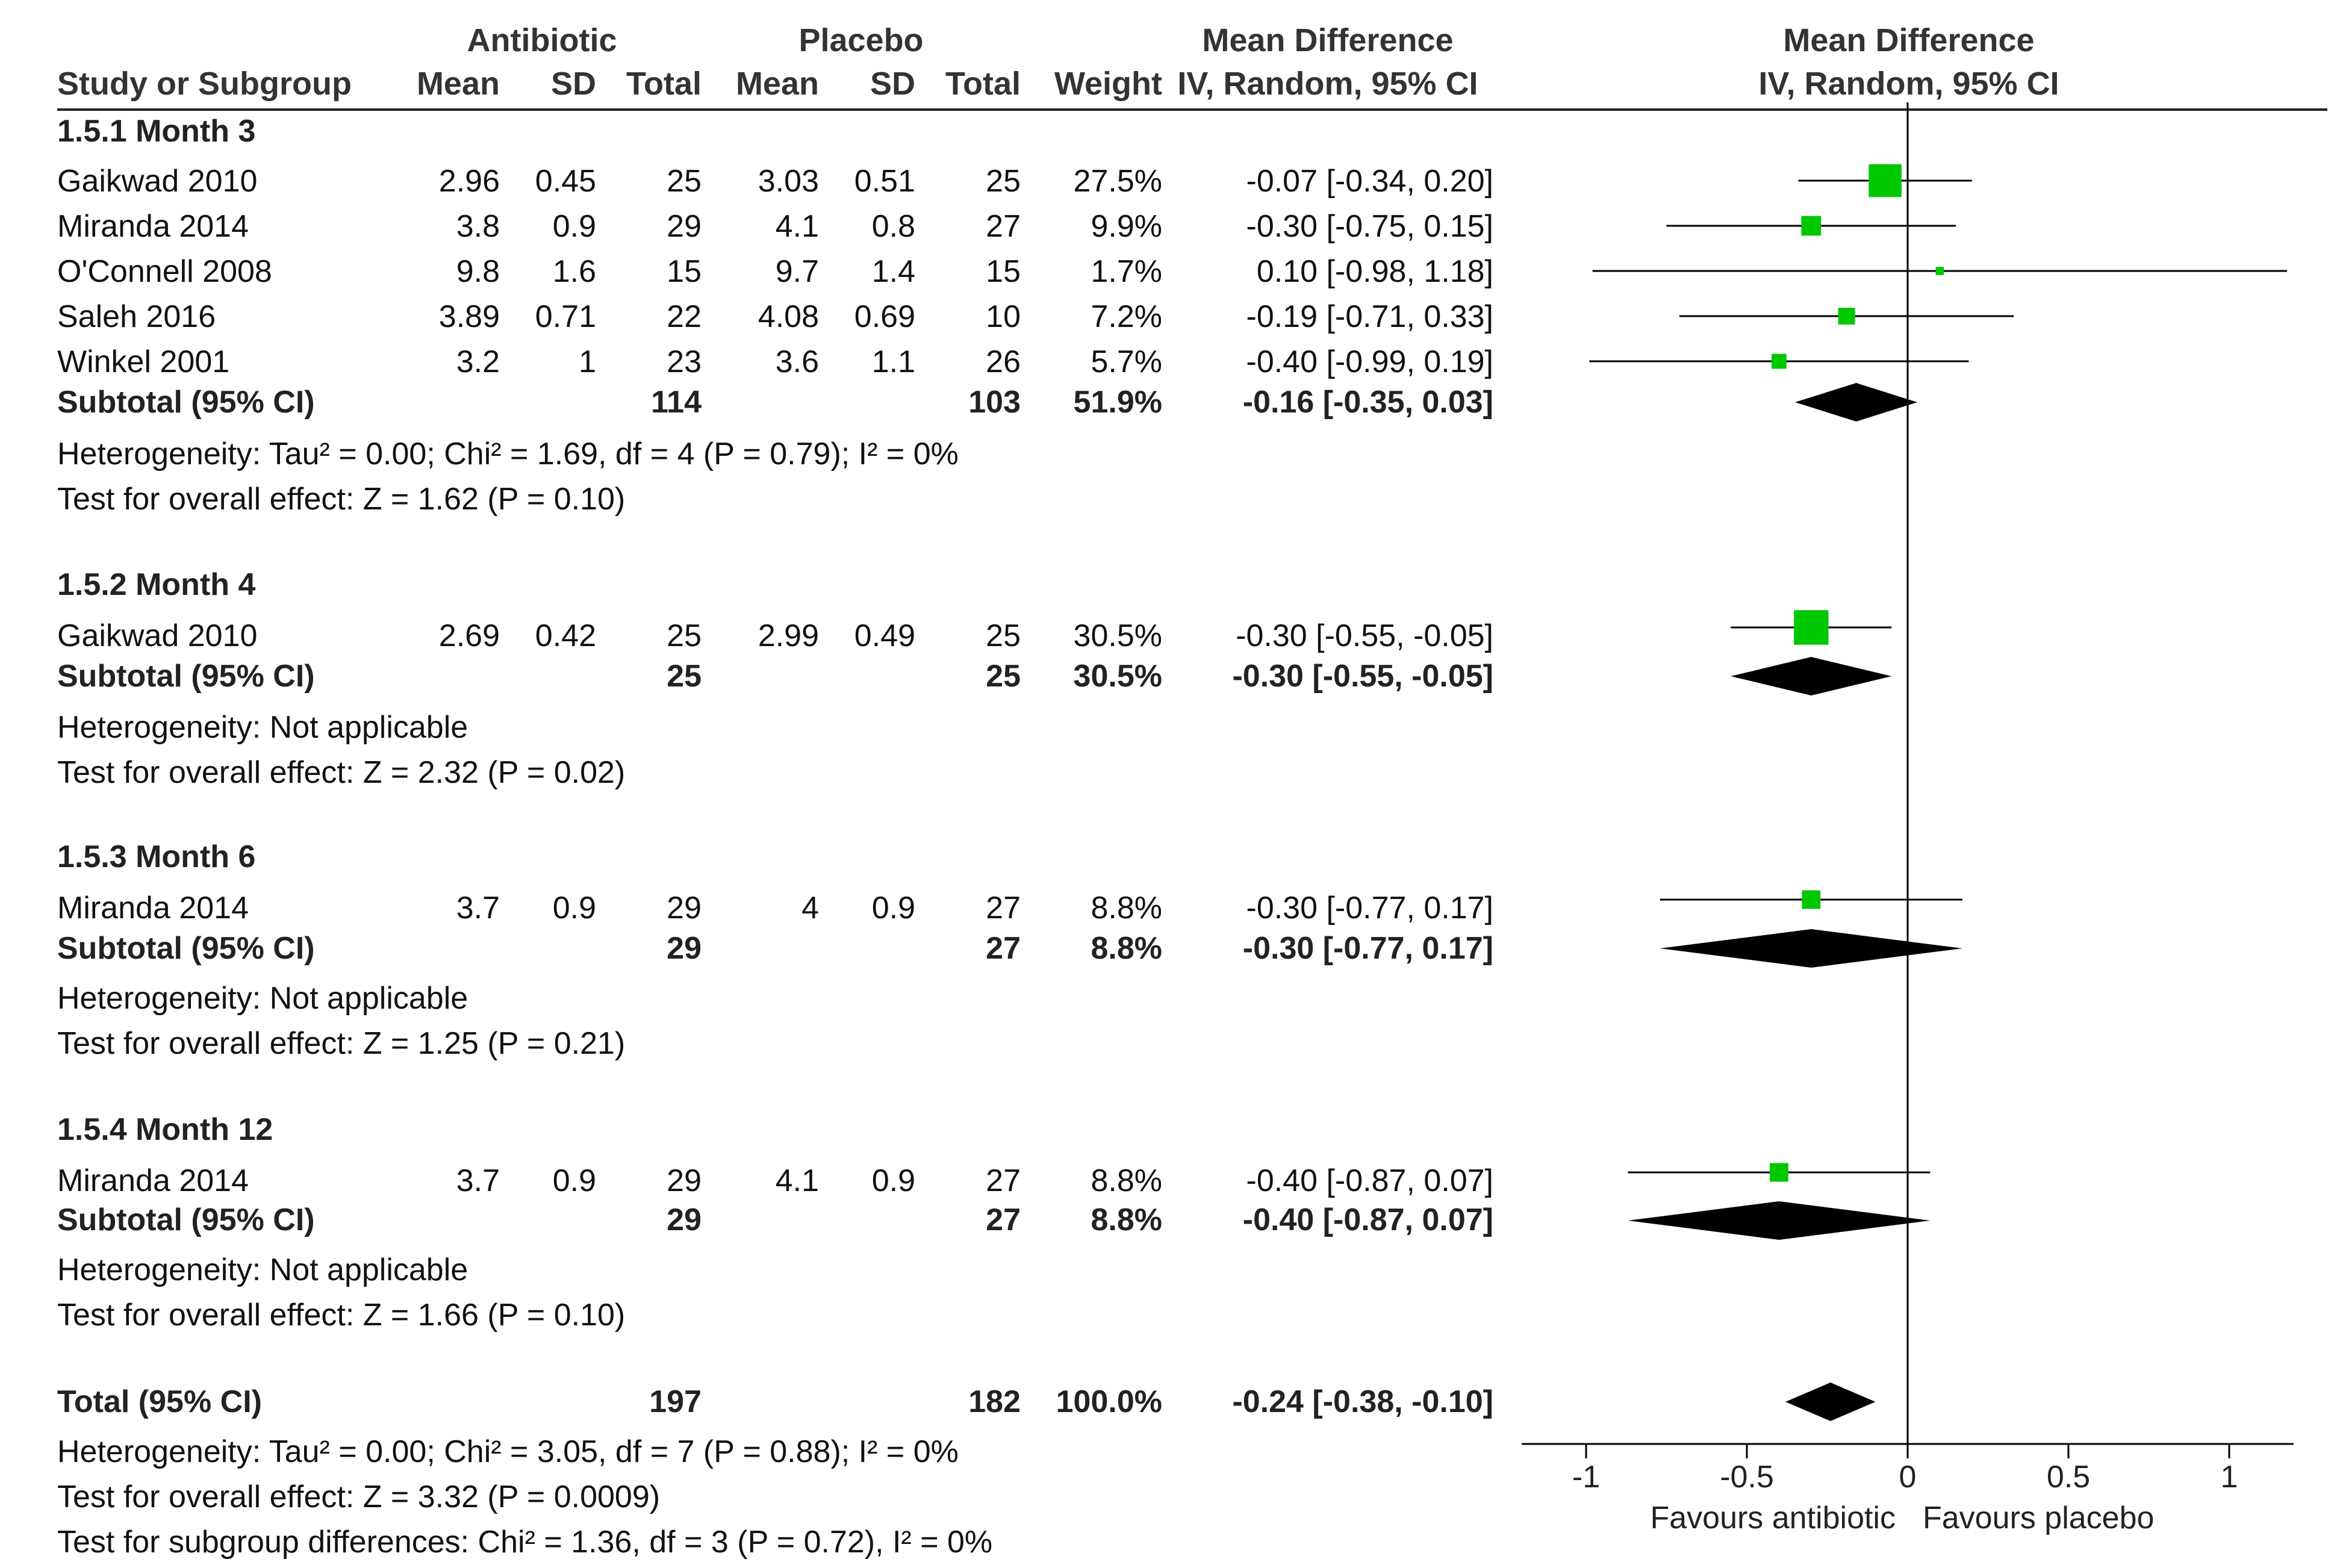 Image resolution: width=2340 pixels, height=1568 pixels. I want to click on placebo-mean: 4.1, so click(797, 226).